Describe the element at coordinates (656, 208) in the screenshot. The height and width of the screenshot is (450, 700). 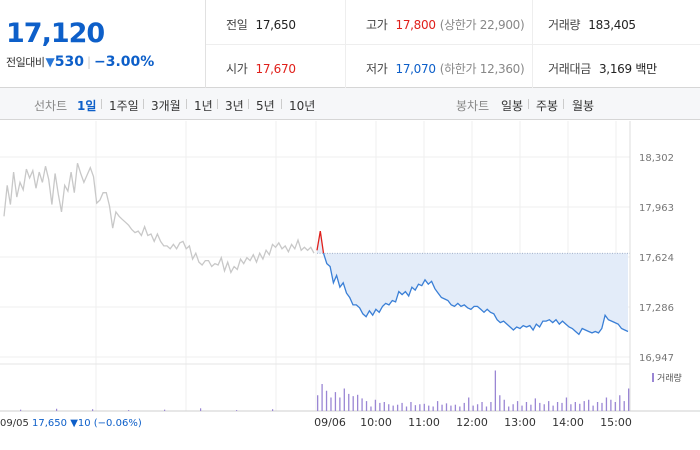
I see `y-tick-label: 17,963` at that location.